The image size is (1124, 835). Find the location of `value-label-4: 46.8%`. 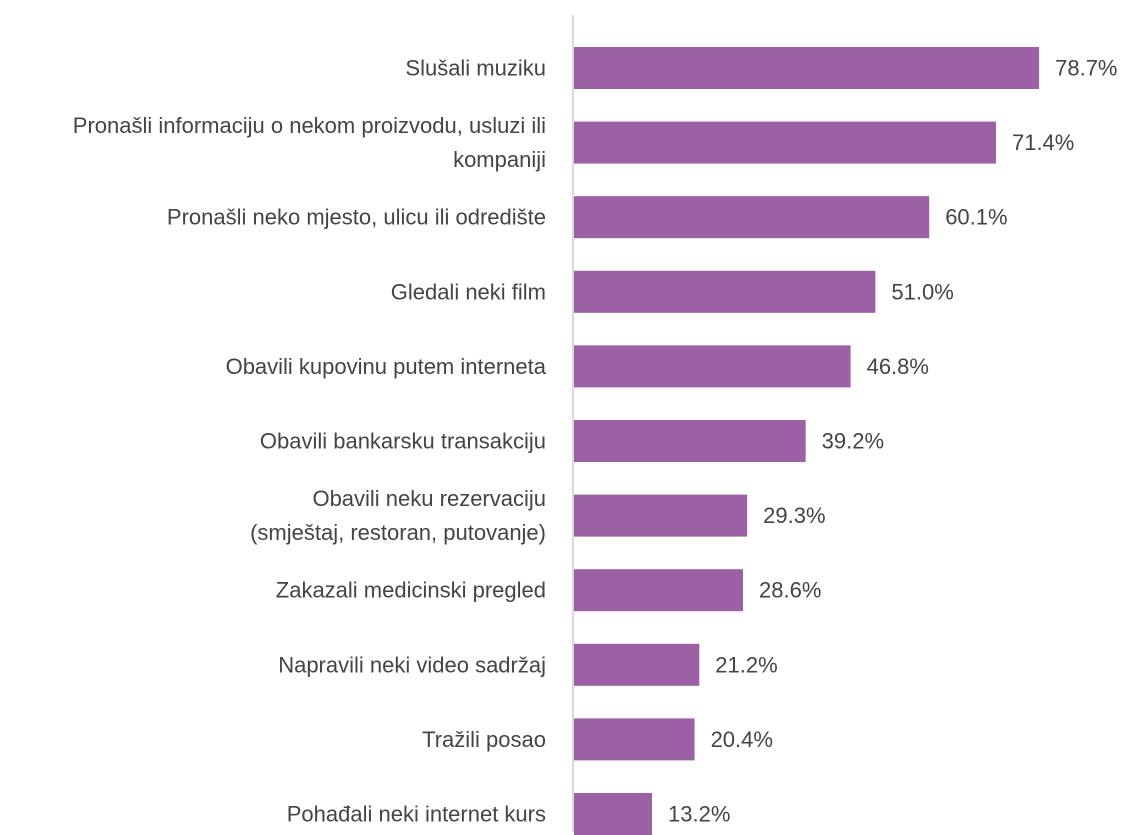

value-label-4: 46.8% is located at coordinates (898, 366).